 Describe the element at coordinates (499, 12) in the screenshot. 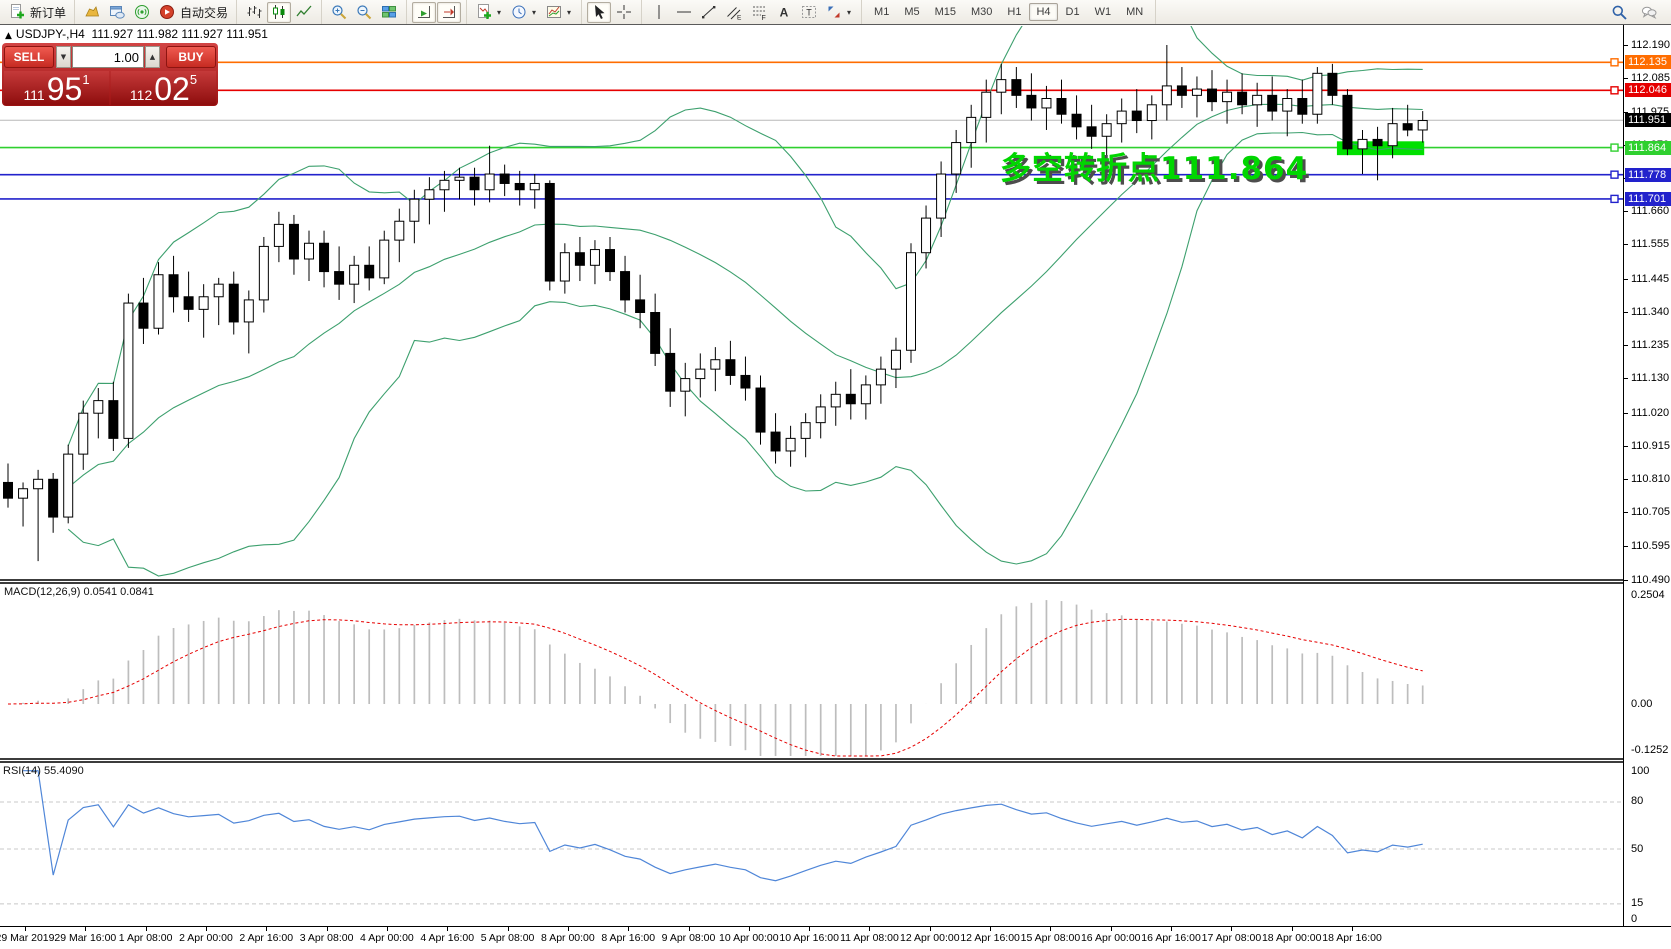

I see `indicators-dropdown-caret: ▾` at that location.